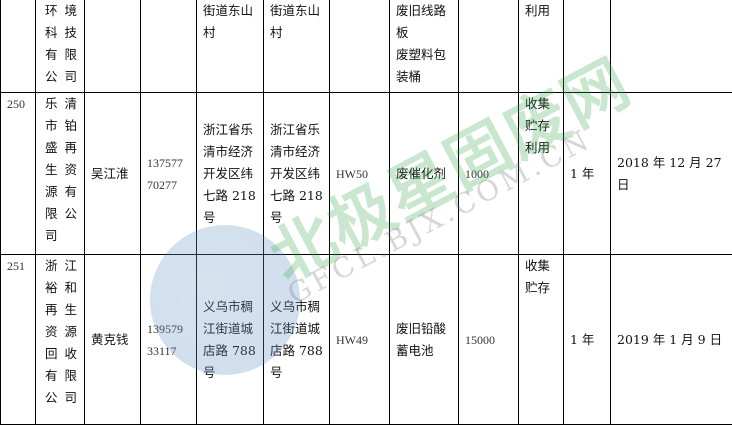 This screenshot has width=732, height=425. Describe the element at coordinates (70, 354) in the screenshot. I see `char: 收` at that location.